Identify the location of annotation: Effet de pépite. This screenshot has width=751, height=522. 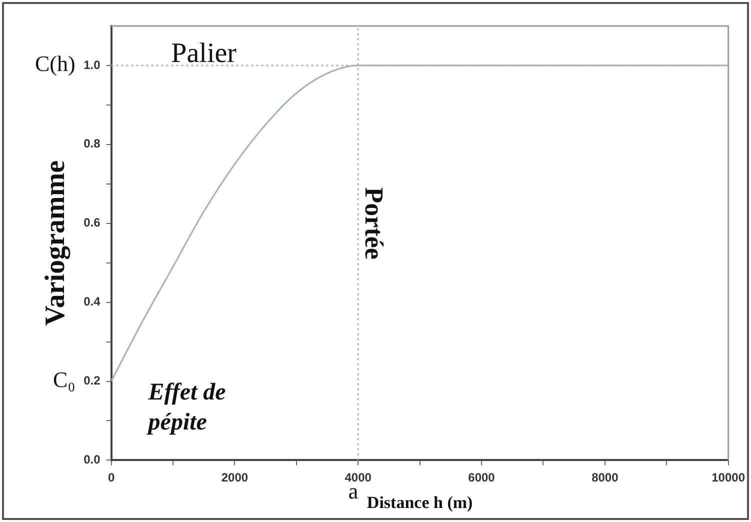
(186, 407).